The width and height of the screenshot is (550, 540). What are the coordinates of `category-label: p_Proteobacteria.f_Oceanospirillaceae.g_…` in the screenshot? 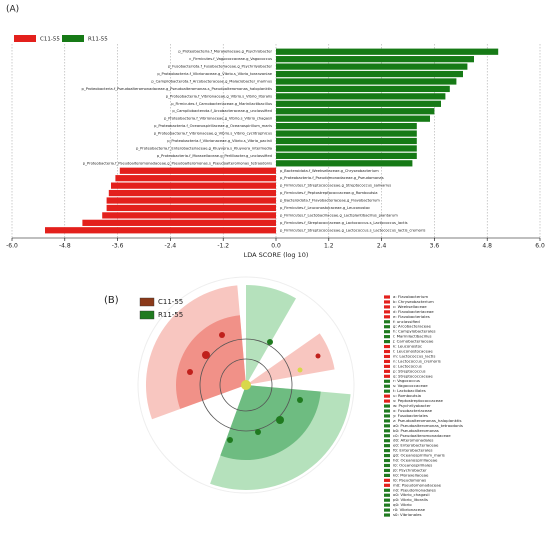 It's located at (213, 126).